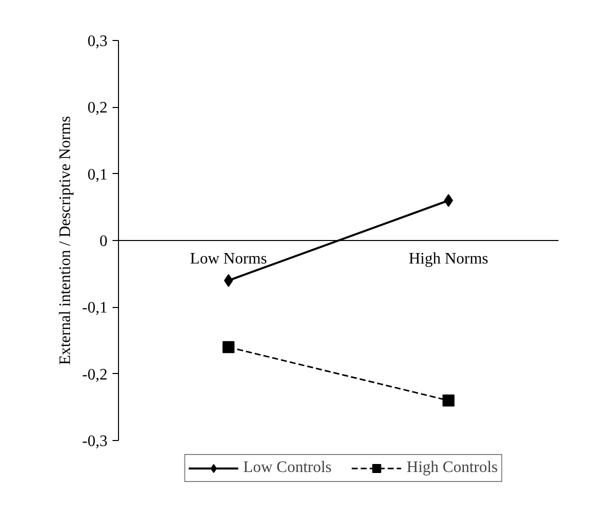 This screenshot has width=606, height=513. I want to click on legend-label: Low Controls, so click(287, 468).